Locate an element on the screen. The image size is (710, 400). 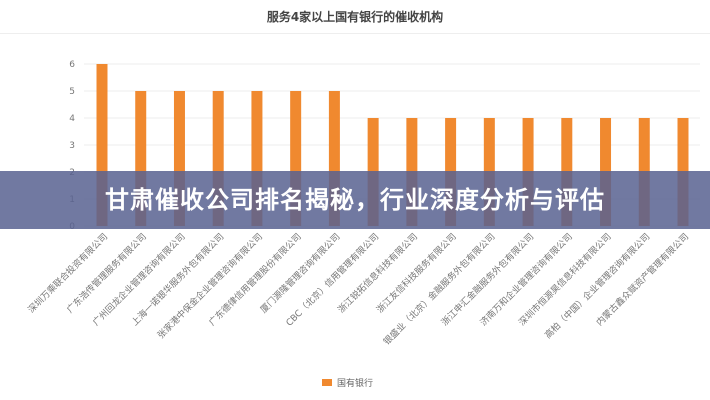
x-tick-label: 广东浩传管理服务有限公司 is located at coordinates (106, 273).